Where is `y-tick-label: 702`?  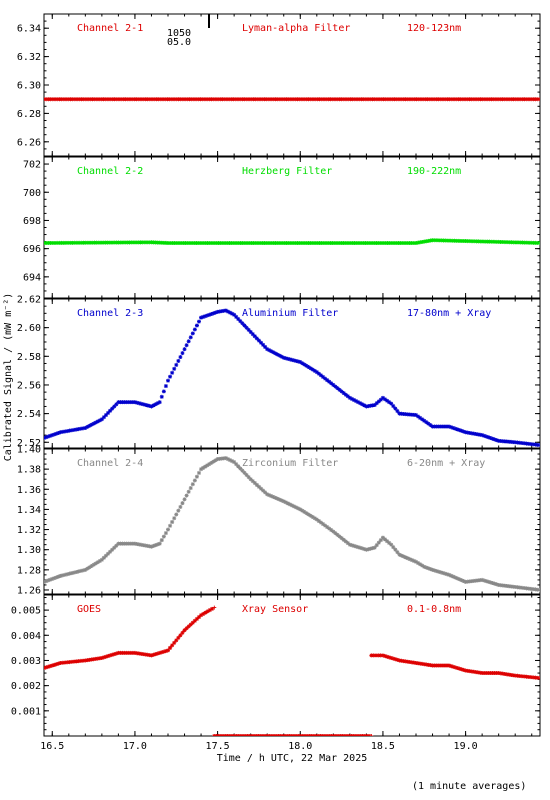 y-tick-label: 702 is located at coordinates (32, 165).